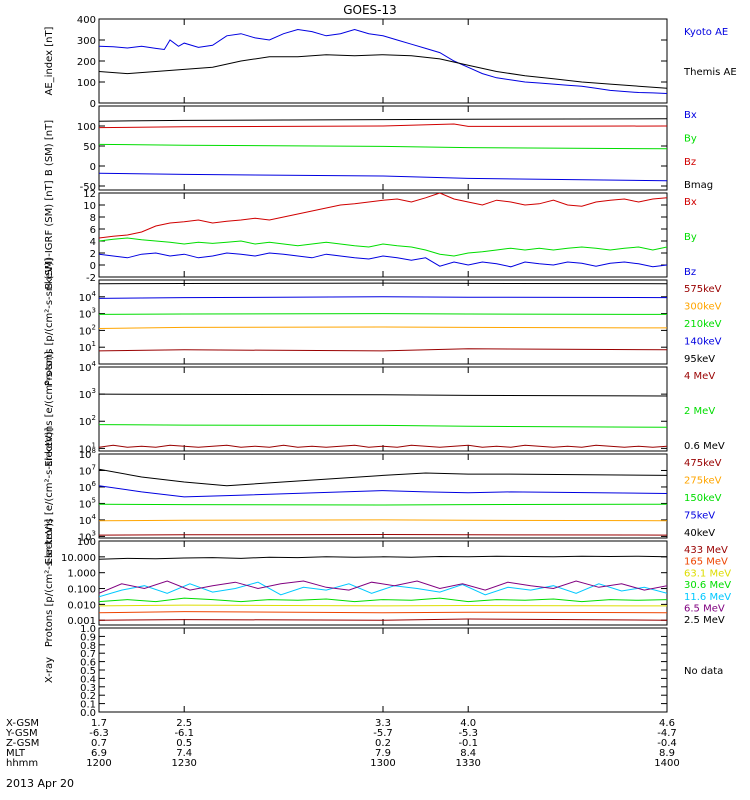  Describe the element at coordinates (88, 696) in the screenshot. I see `y-tick-label: 0.2` at that location.